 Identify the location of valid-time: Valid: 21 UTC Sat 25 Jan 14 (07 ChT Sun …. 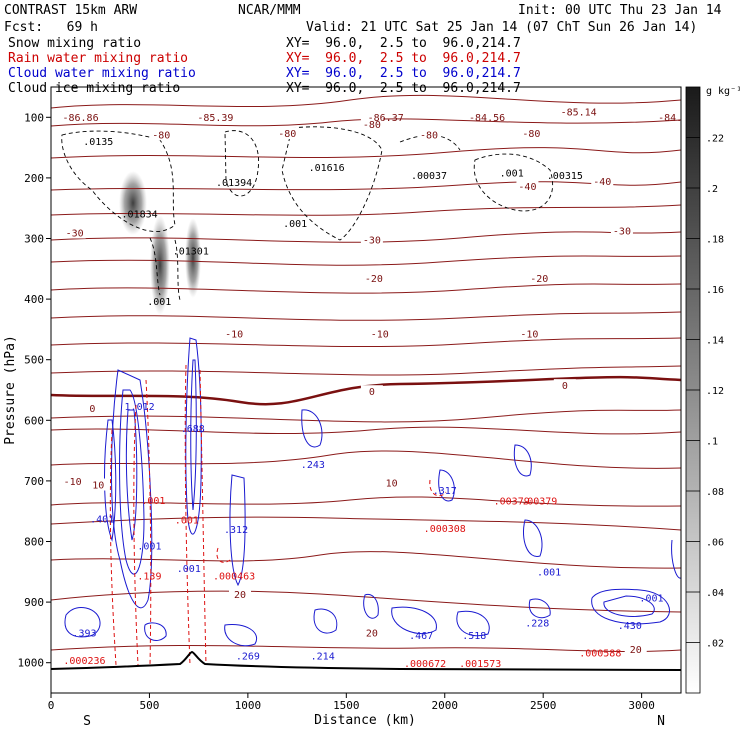
(502, 27).